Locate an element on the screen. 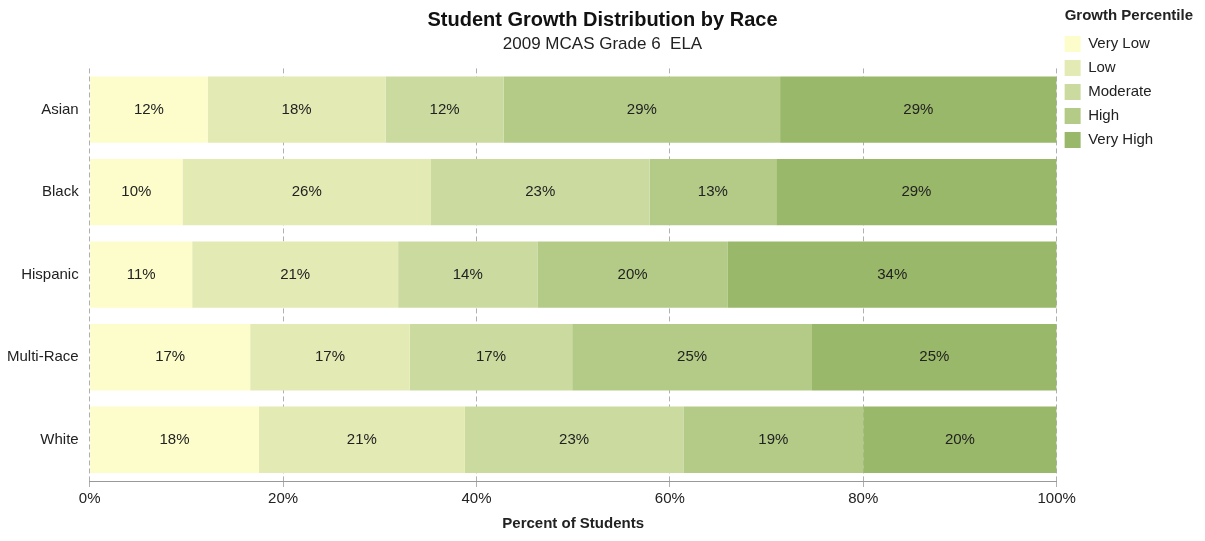  data-label: 26% is located at coordinates (306, 191).